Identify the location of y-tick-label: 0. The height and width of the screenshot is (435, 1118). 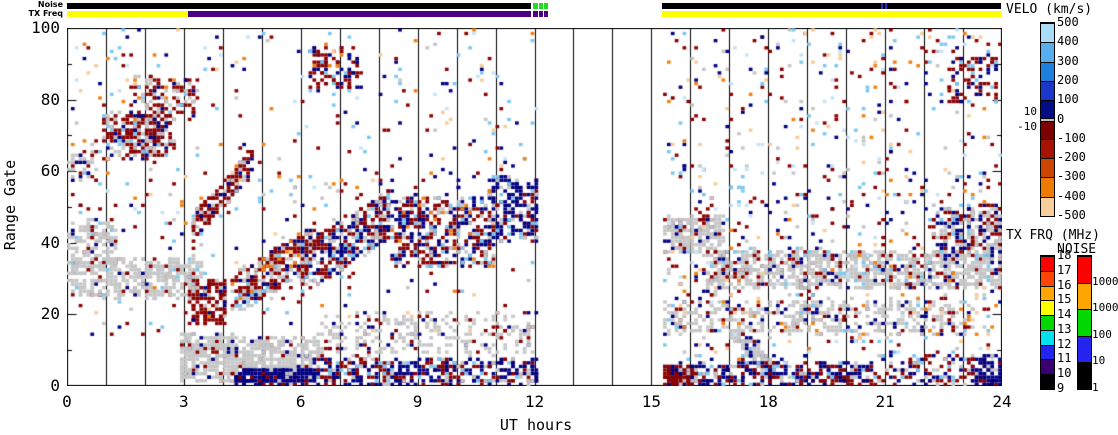
(55, 385).